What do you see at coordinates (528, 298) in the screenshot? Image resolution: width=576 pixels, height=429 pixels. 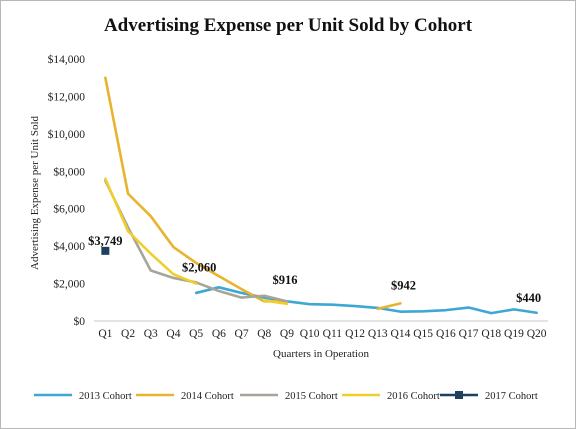 I see `data-label: $440` at bounding box center [528, 298].